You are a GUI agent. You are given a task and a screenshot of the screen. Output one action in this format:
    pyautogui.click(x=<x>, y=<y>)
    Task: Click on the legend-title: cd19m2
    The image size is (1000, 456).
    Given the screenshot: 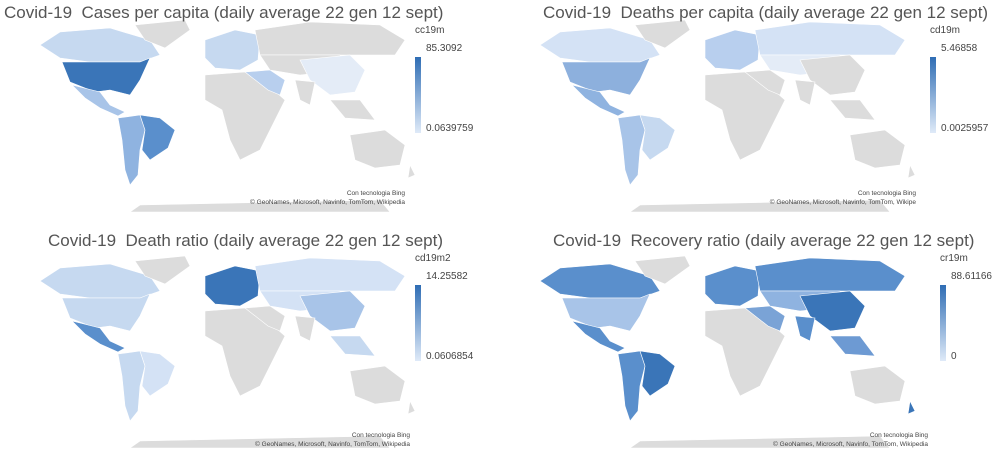 What is the action you would take?
    pyautogui.click(x=433, y=258)
    